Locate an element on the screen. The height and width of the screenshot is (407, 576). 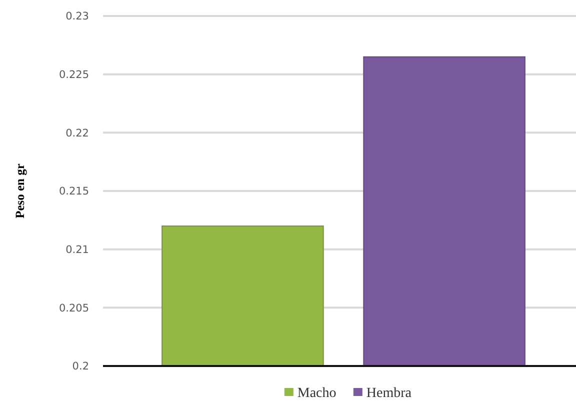
y-tick-label: 0.21 is located at coordinates (77, 250).